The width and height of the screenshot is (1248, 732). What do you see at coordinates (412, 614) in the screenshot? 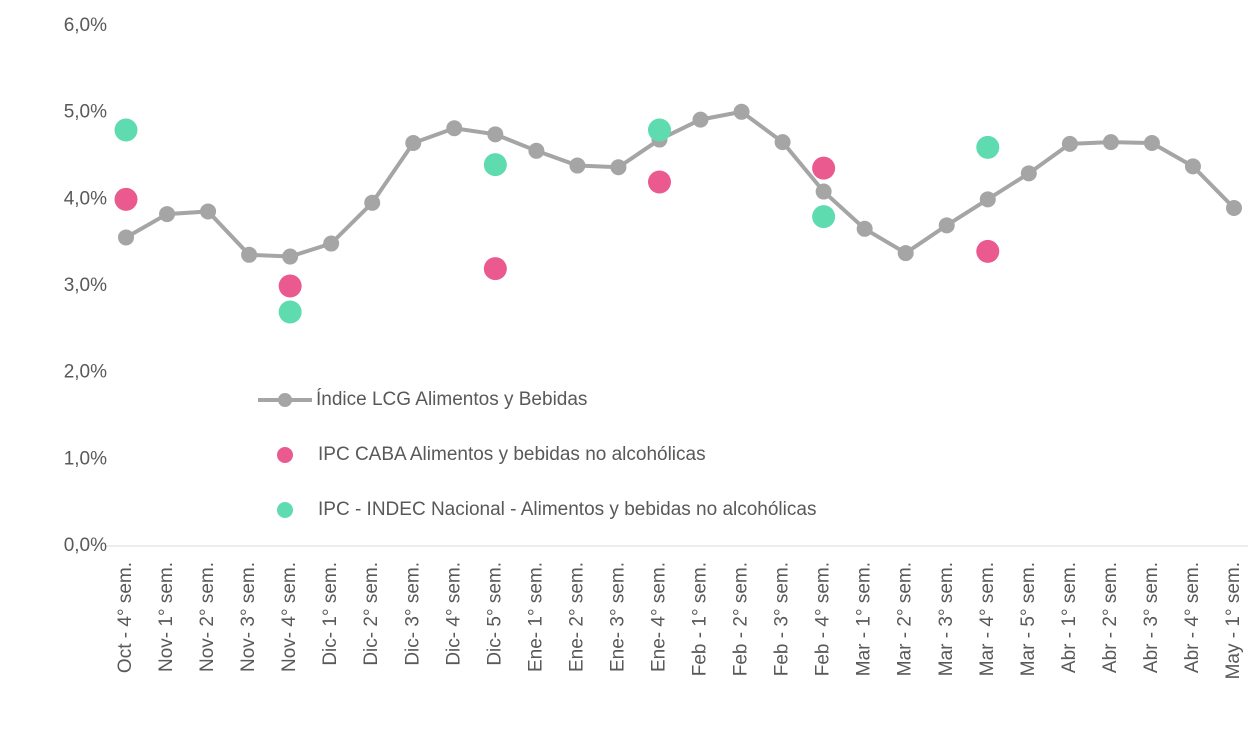
I see `x-tick-label: Dic- 3° sem.` at bounding box center [412, 614].